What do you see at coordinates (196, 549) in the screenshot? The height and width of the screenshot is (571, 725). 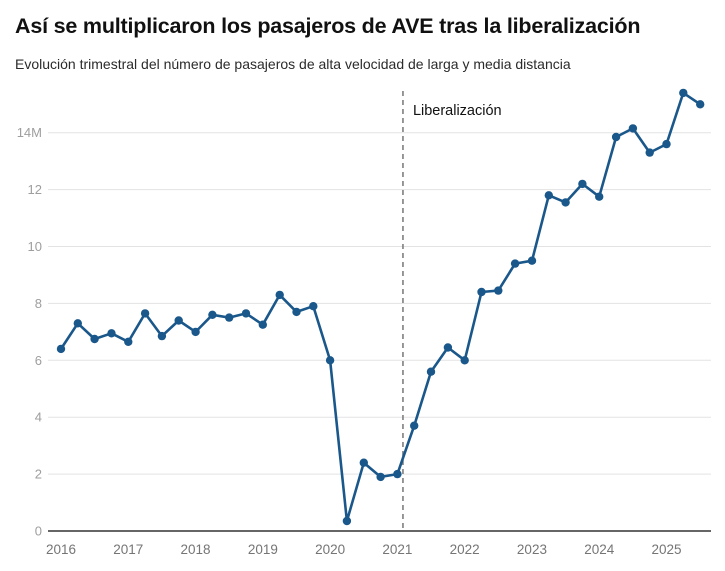 I see `x-tick-label: 2018` at bounding box center [196, 549].